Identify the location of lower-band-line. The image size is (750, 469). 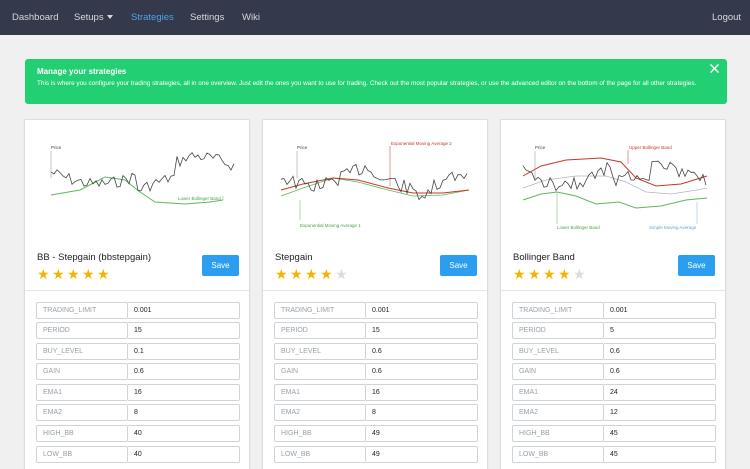
(137, 190).